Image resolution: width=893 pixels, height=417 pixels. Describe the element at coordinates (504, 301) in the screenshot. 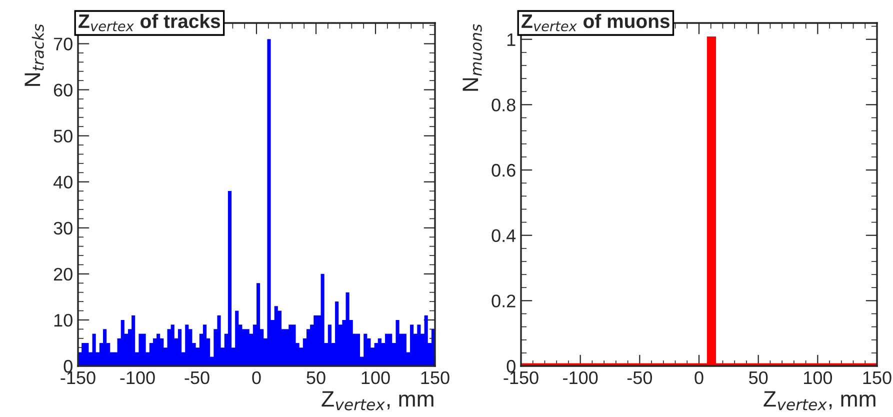

I see `y-tick-label: 0.2` at that location.